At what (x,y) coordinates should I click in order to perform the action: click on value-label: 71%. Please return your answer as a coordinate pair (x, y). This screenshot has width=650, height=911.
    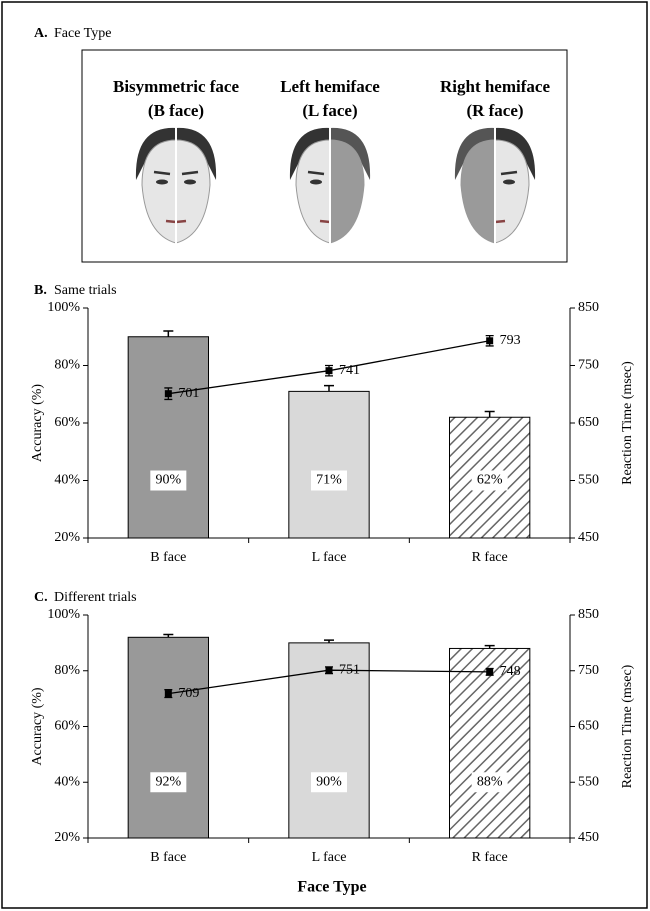
    Looking at the image, I should click on (329, 480).